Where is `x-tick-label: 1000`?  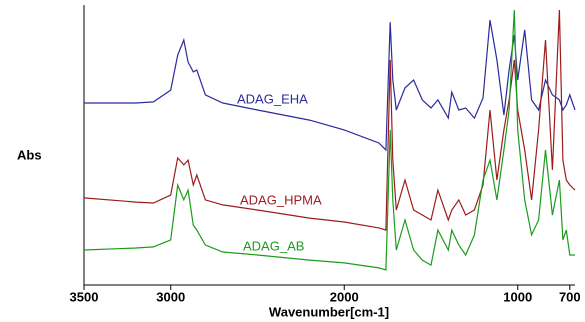
x-tick-label: 1000 is located at coordinates (517, 296).